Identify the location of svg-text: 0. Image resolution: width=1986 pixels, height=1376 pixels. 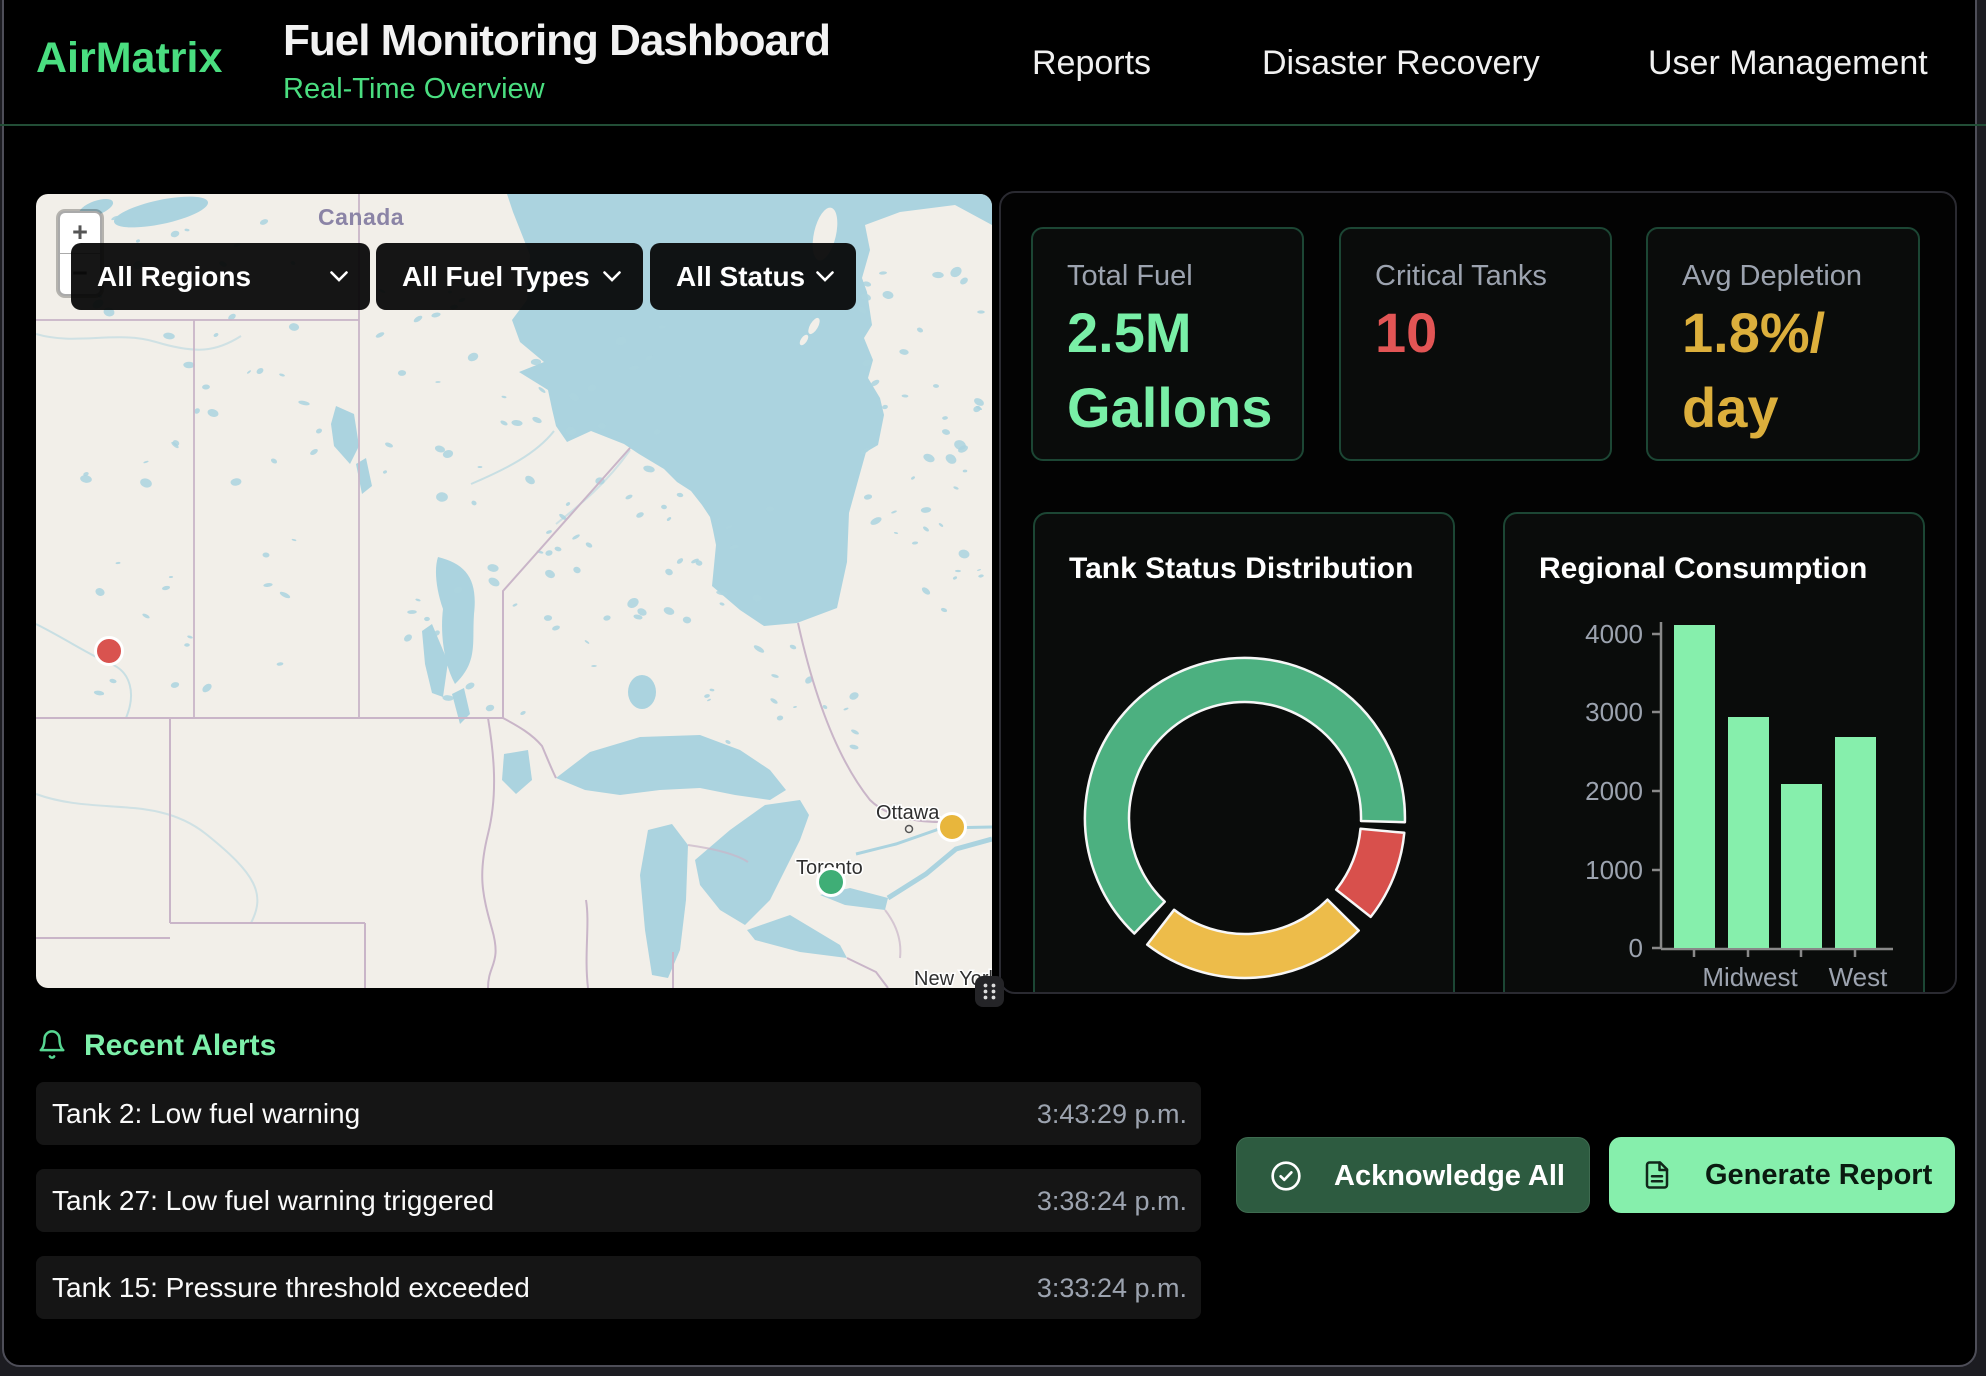
(1636, 948).